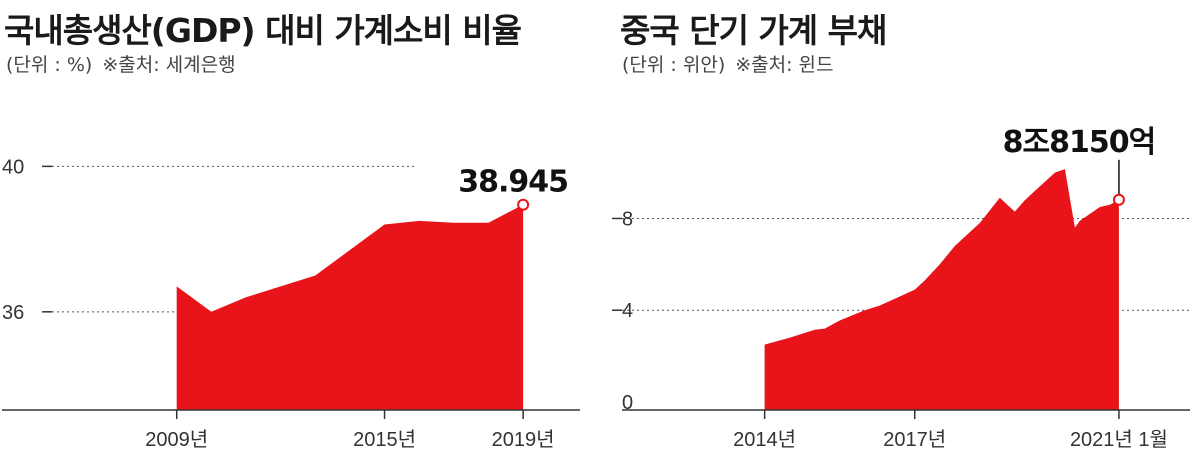 The width and height of the screenshot is (1200, 452). I want to click on x-tick-label: 2021년 1월, so click(1119, 439).